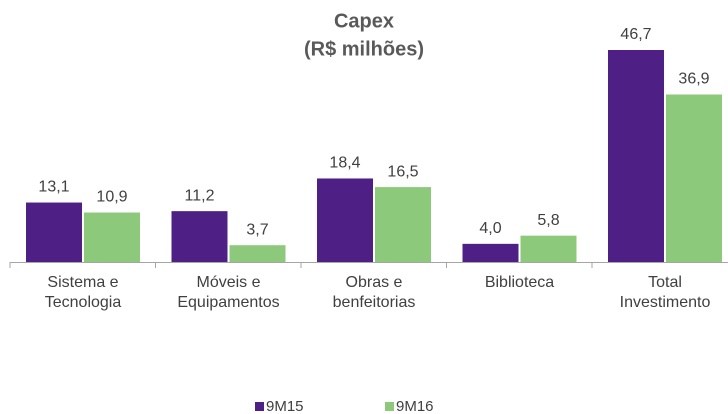 Image resolution: width=728 pixels, height=414 pixels. Describe the element at coordinates (285, 406) in the screenshot. I see `legend-label: 9M15` at that location.